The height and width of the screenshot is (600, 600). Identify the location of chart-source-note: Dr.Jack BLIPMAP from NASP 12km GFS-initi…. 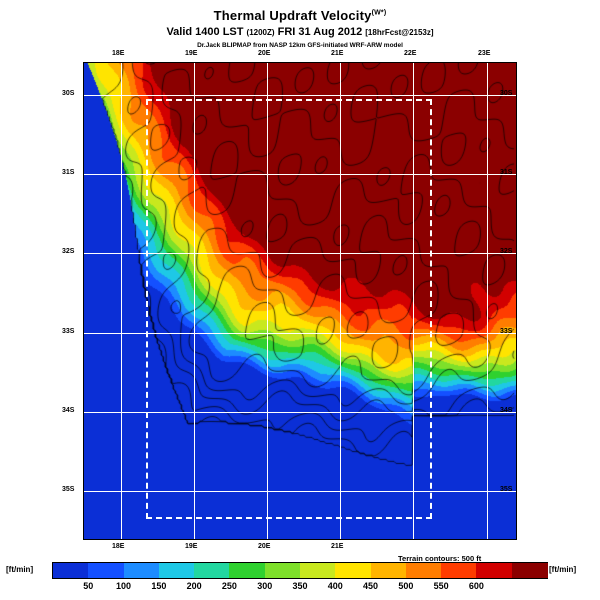
(300, 45).